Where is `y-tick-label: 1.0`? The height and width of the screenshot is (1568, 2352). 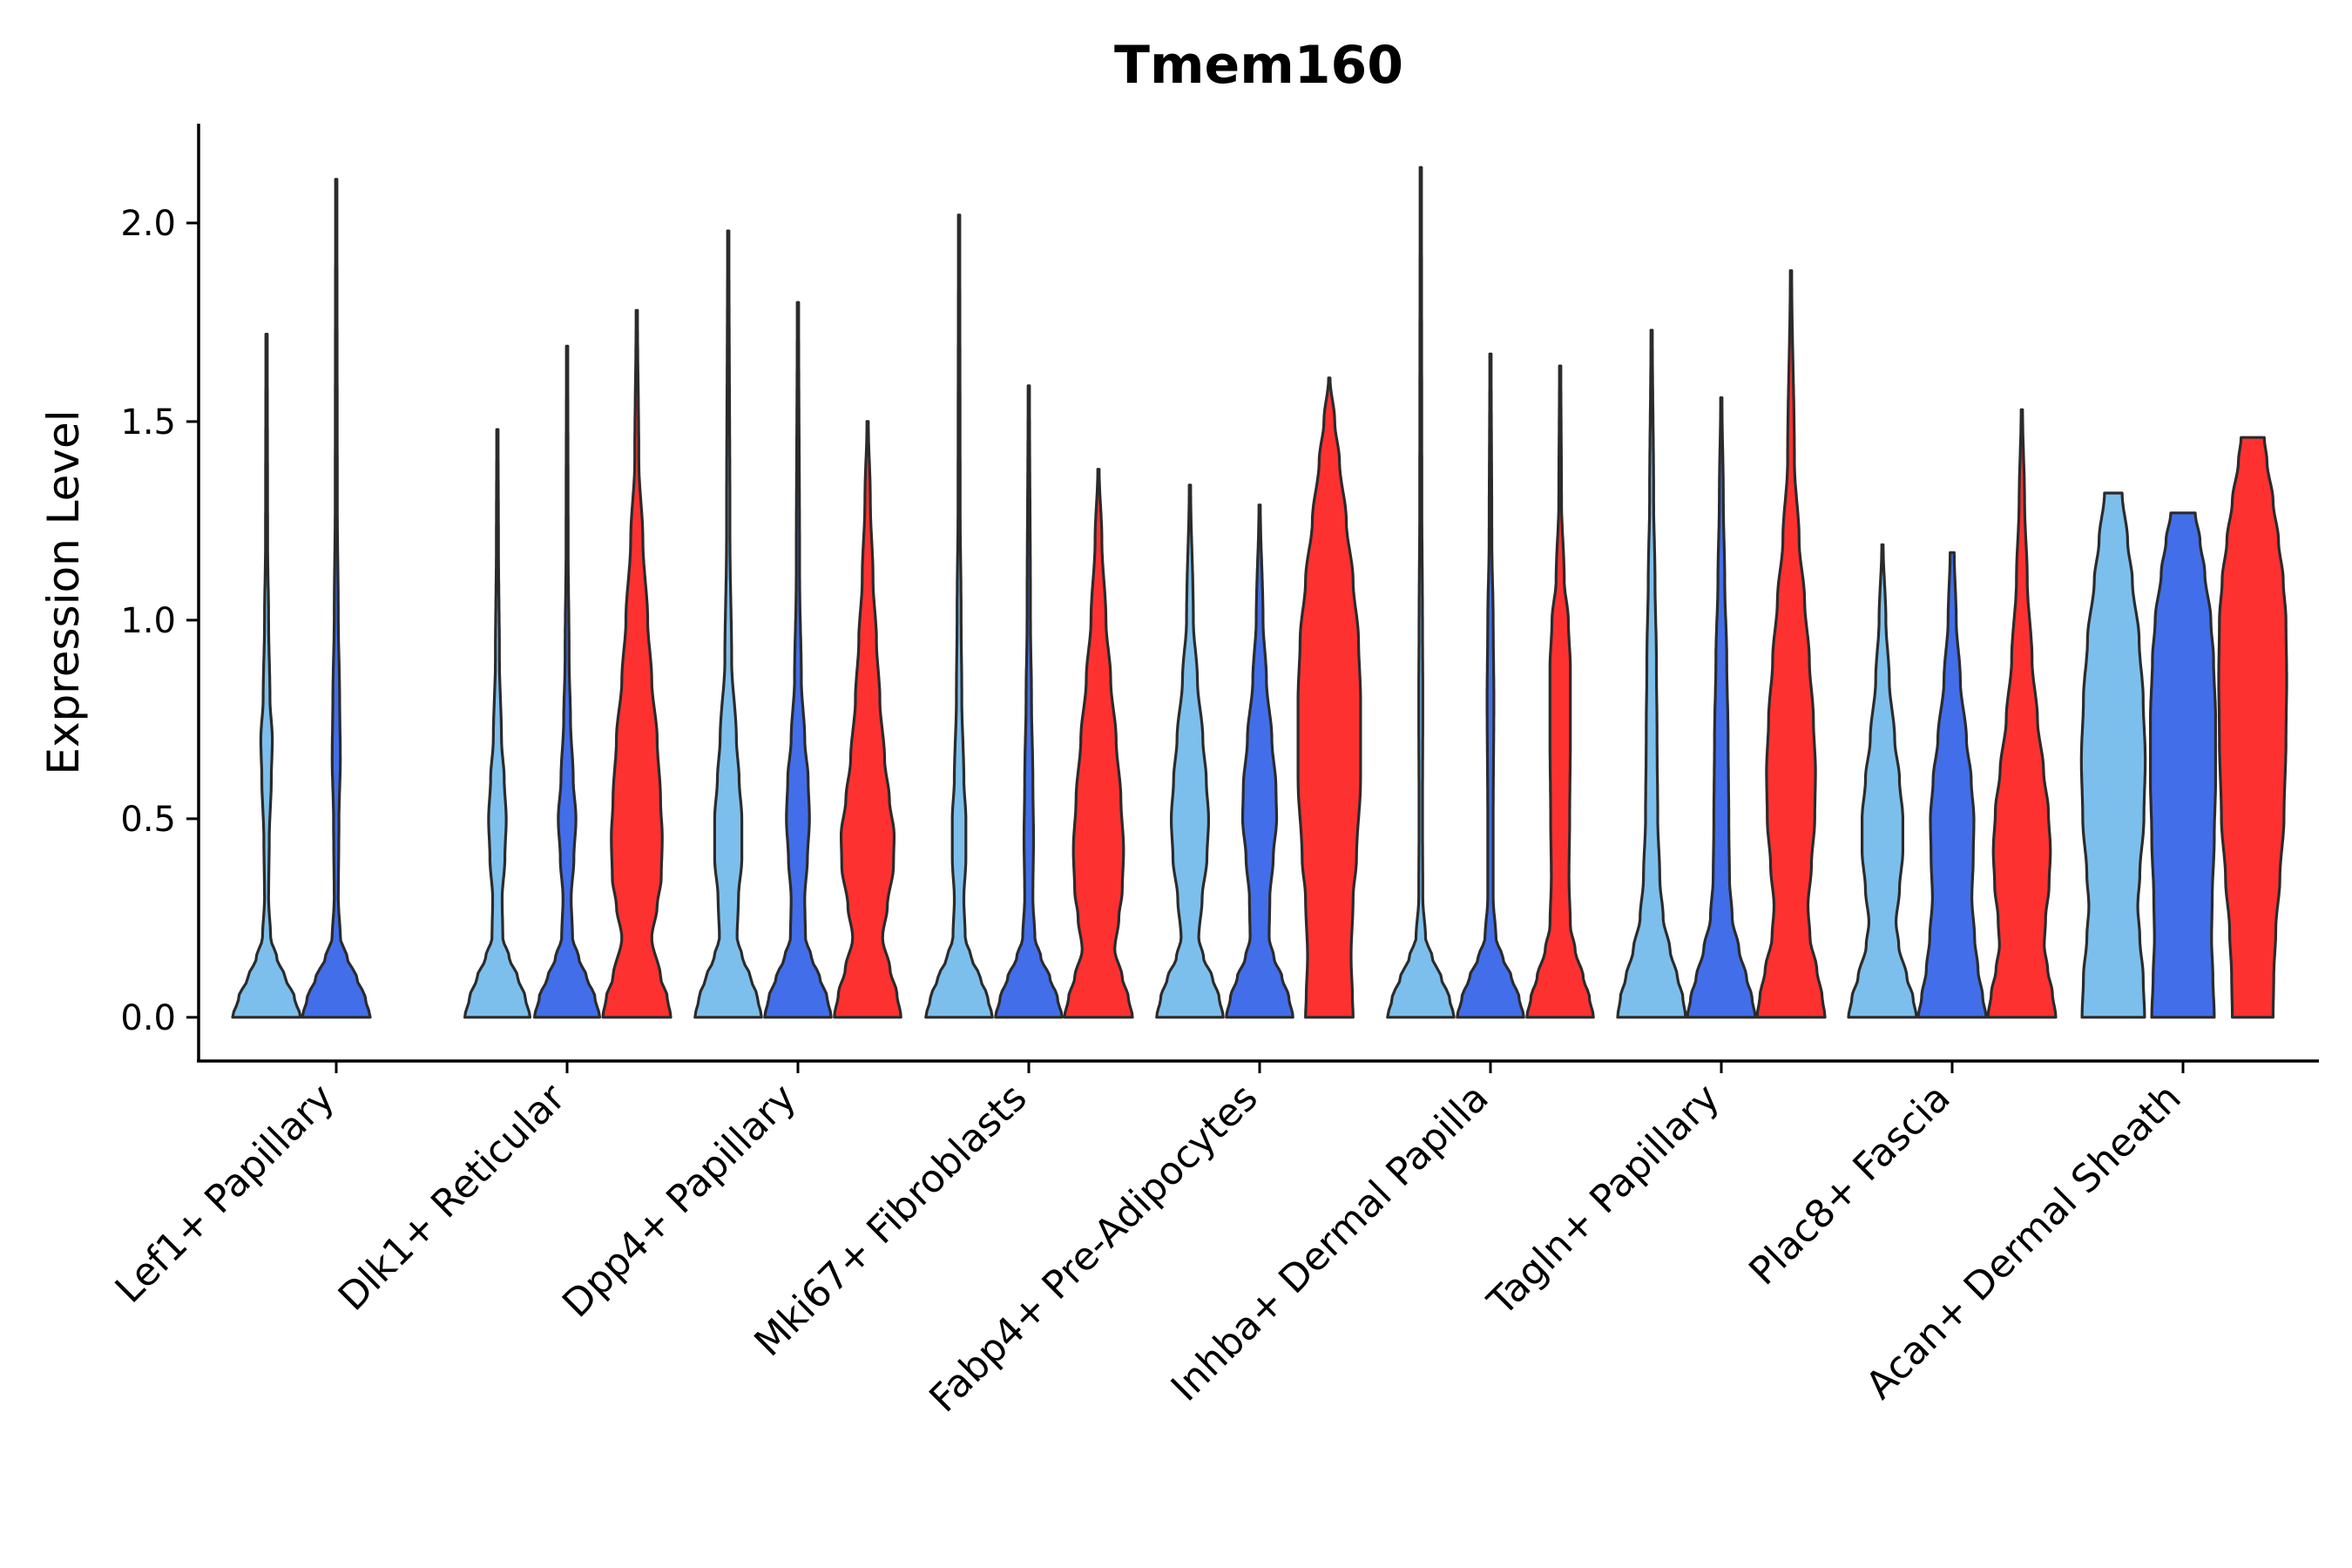
y-tick-label: 1.0 is located at coordinates (148, 621).